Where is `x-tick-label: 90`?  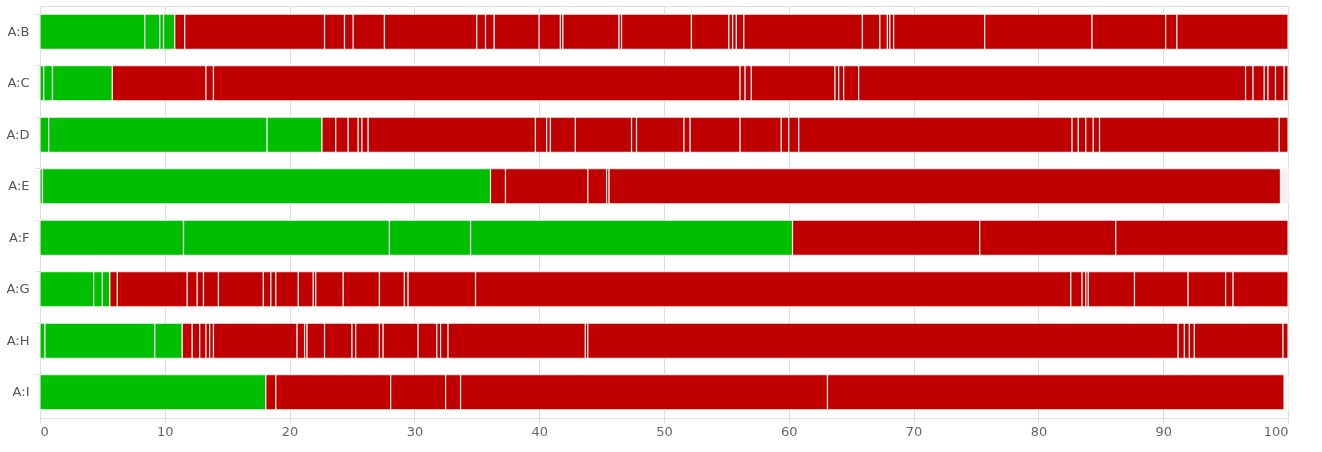
x-tick-label: 90 is located at coordinates (1163, 431).